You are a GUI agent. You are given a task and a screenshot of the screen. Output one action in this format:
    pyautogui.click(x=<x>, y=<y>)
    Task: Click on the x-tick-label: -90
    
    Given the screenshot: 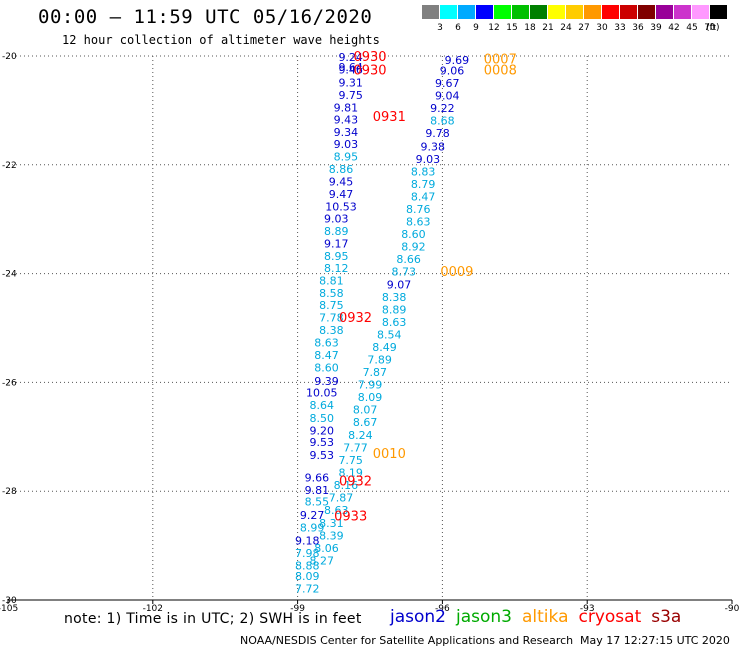 What is the action you would take?
    pyautogui.click(x=732, y=609)
    